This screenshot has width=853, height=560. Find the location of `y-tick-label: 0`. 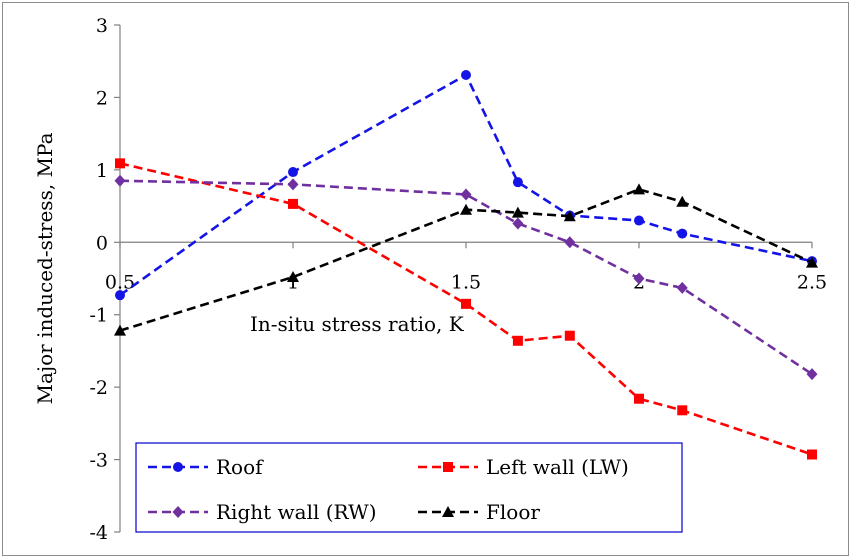

y-tick-label: 0 is located at coordinates (102, 243).